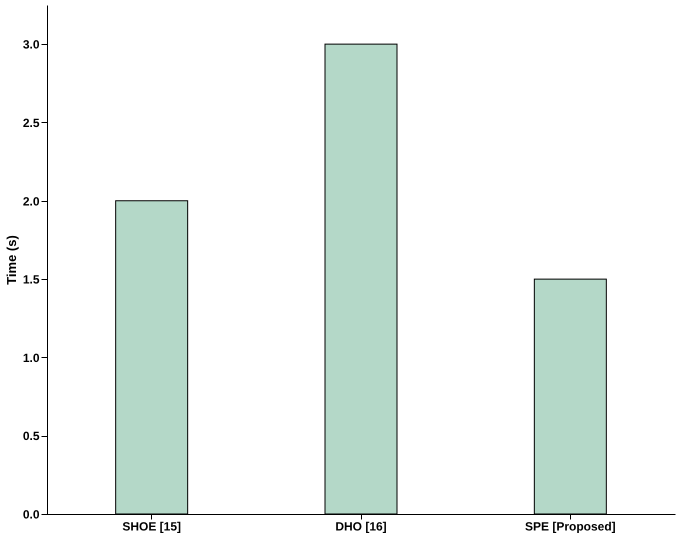  Describe the element at coordinates (570, 527) in the screenshot. I see `x-tick-label: SPE [Proposed]` at that location.